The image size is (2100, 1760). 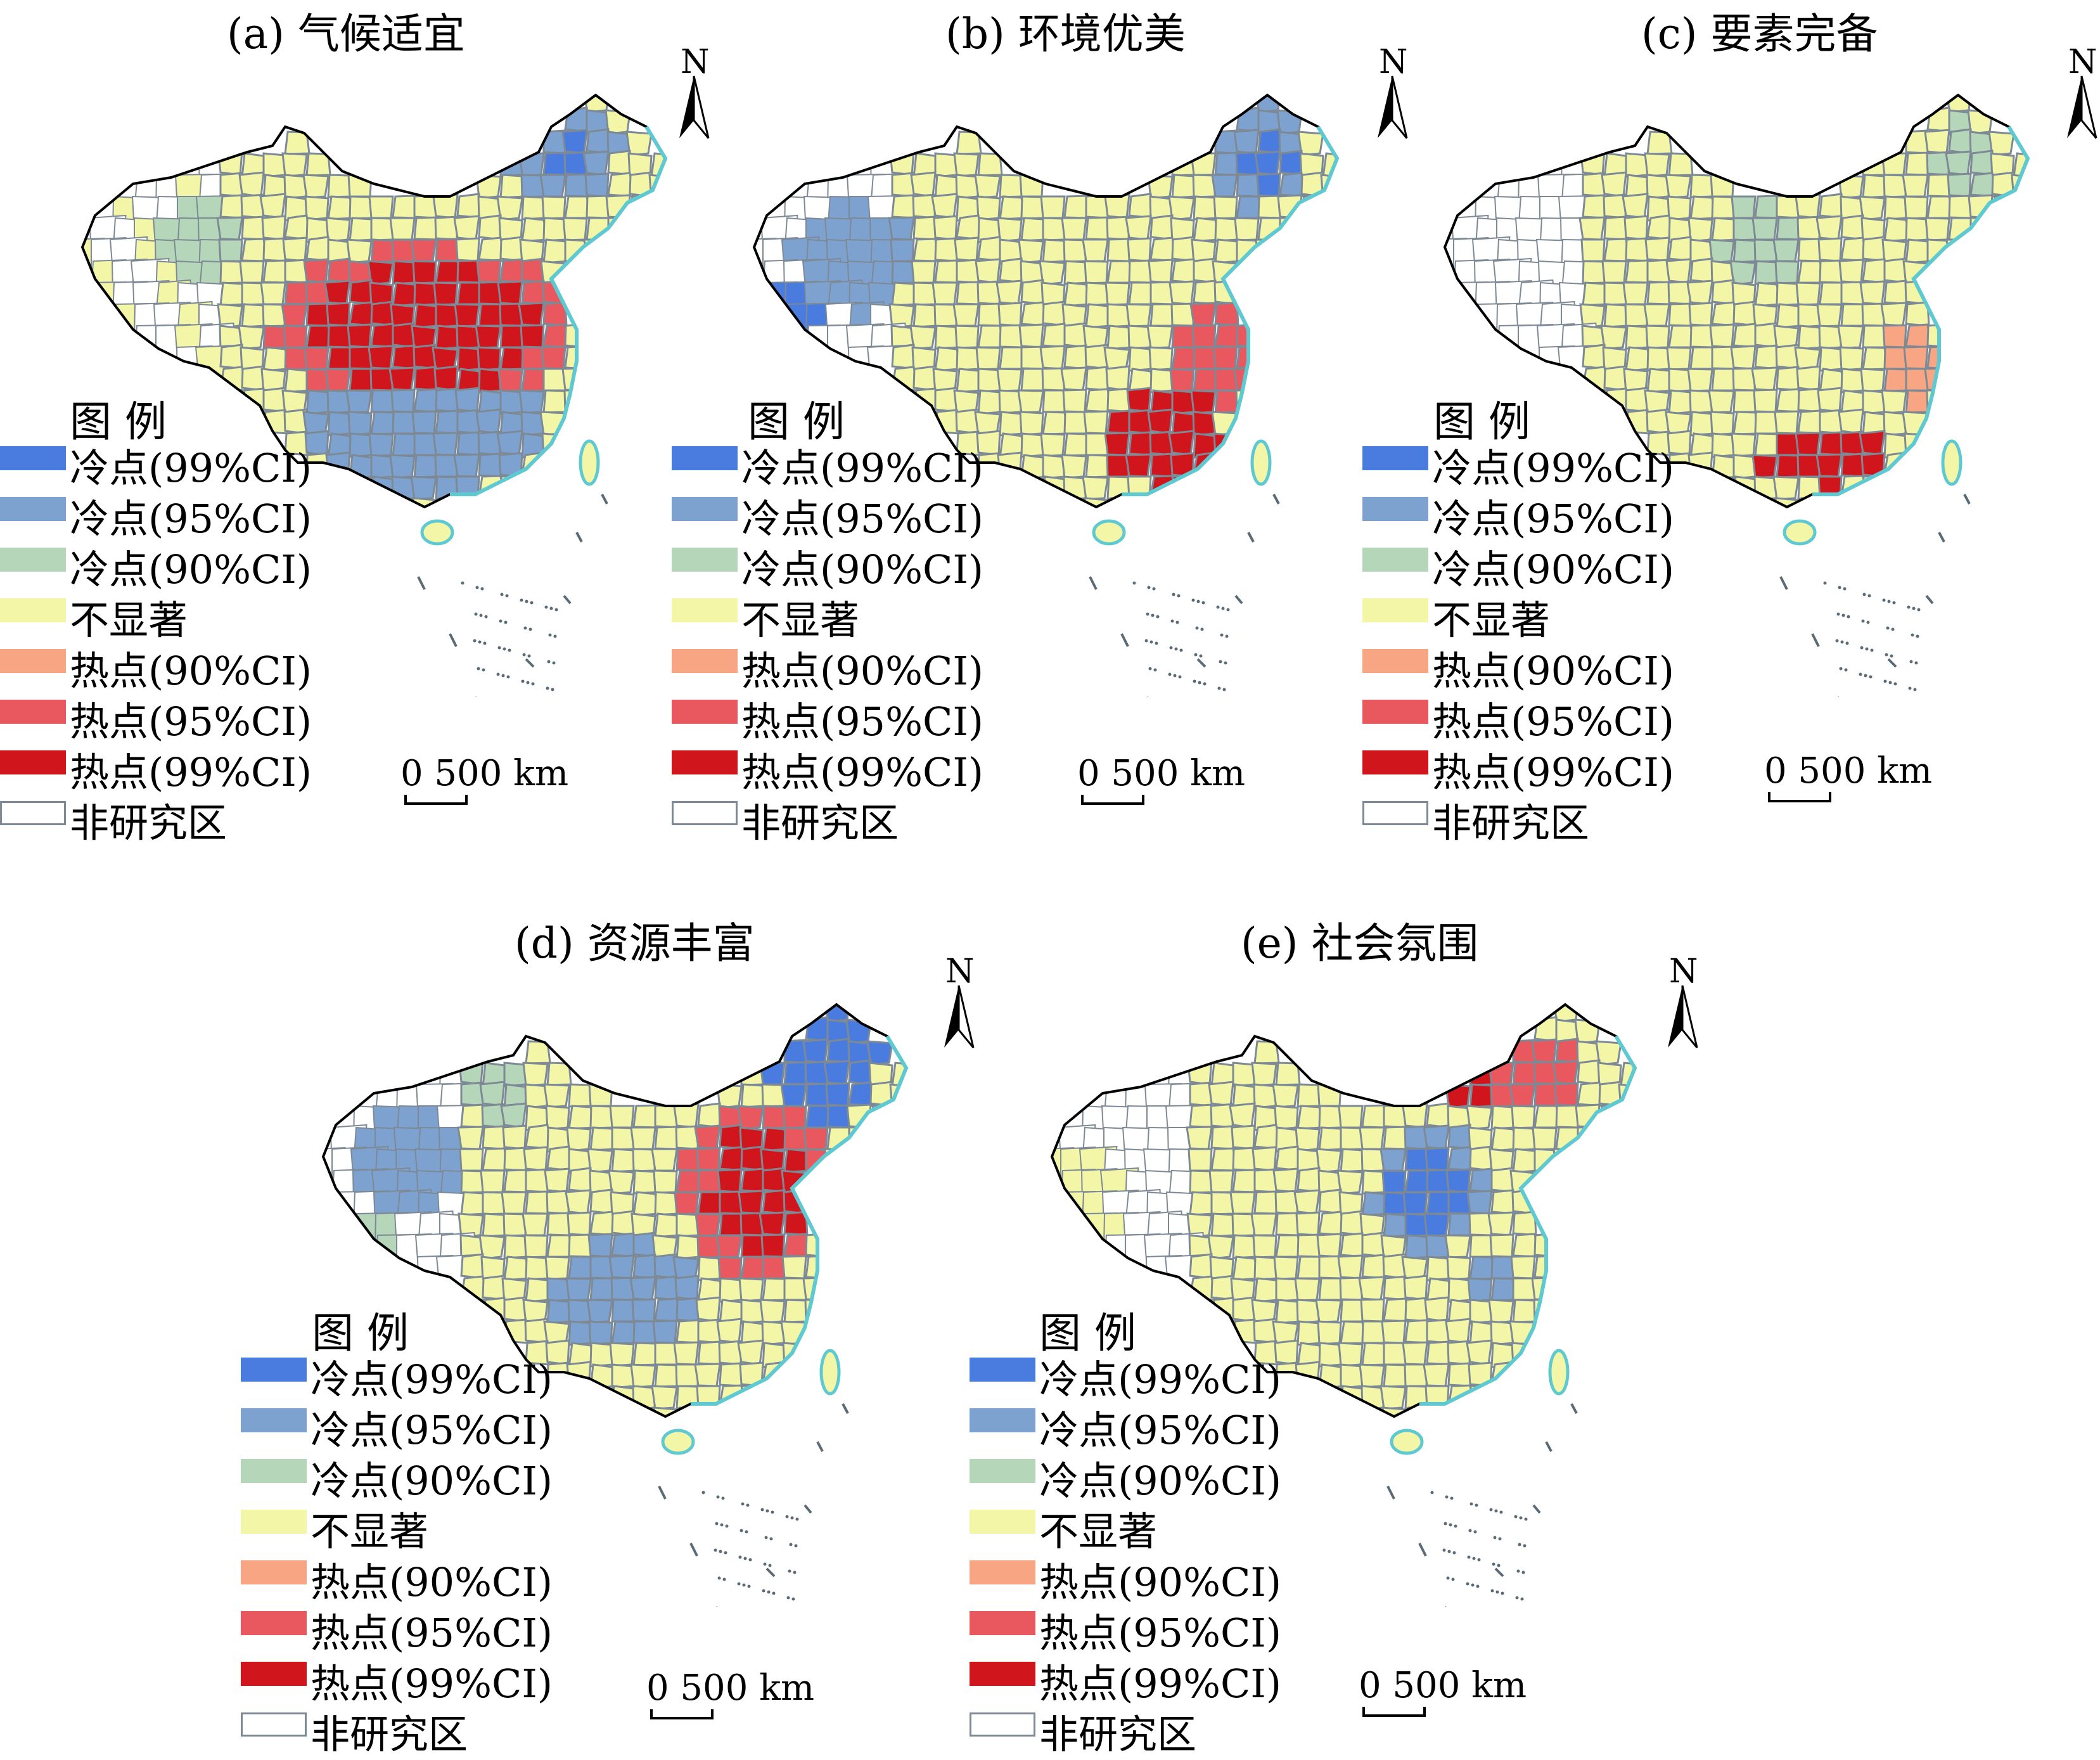 I want to click on legend-item: 冷点(90%CI), so click(x=1125, y=1478).